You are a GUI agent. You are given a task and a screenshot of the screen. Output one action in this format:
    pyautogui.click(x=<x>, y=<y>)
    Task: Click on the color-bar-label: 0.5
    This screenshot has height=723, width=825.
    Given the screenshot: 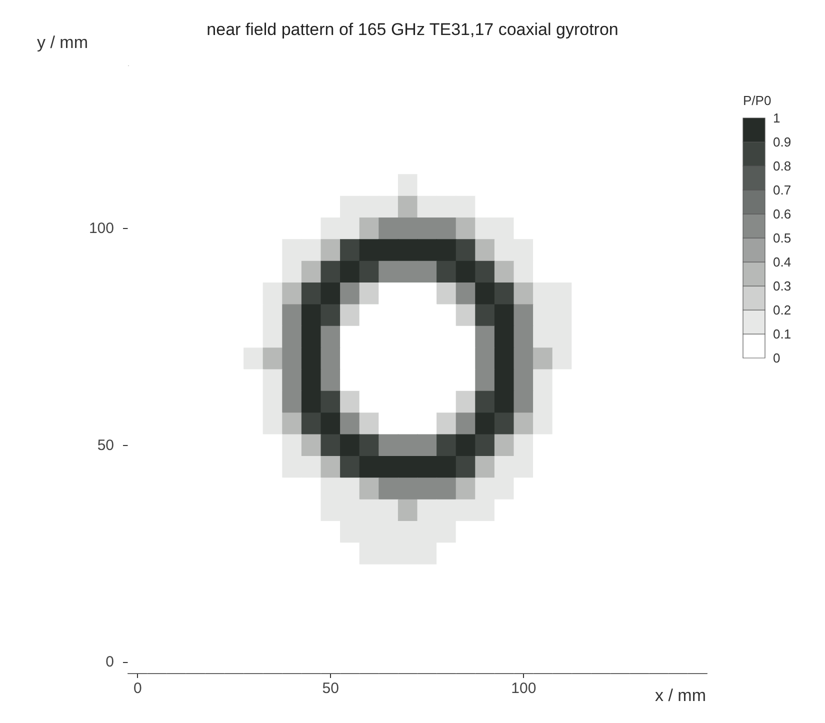 What is the action you would take?
    pyautogui.click(x=782, y=238)
    